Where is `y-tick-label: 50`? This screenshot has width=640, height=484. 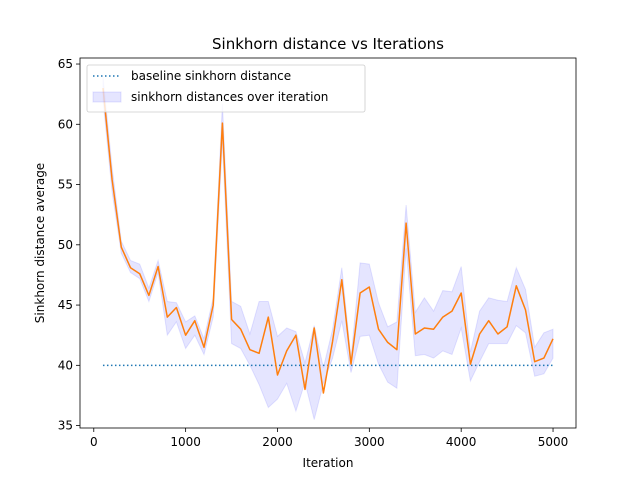 y-tick-label: 50 is located at coordinates (65, 245).